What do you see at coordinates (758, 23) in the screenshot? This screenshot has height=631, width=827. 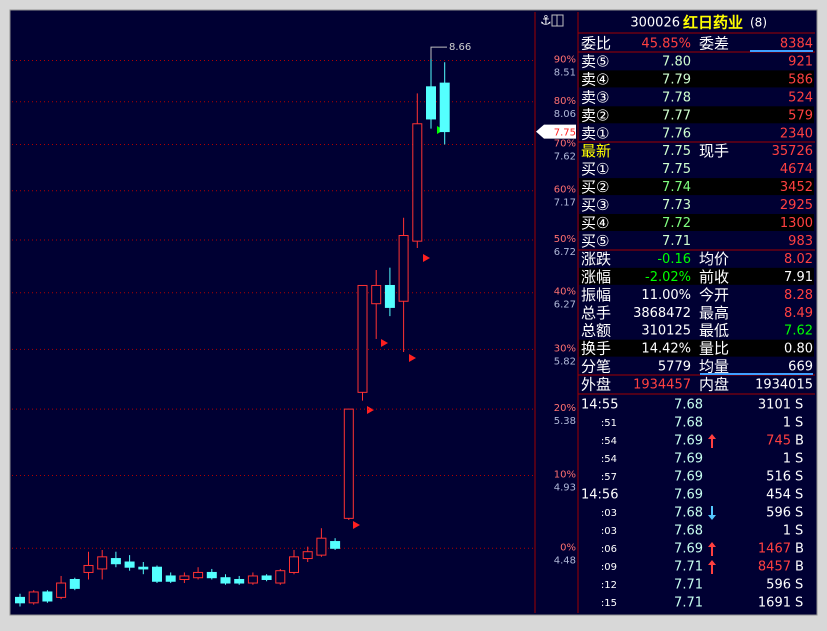 I see `stock-suffix: (8)` at bounding box center [758, 23].